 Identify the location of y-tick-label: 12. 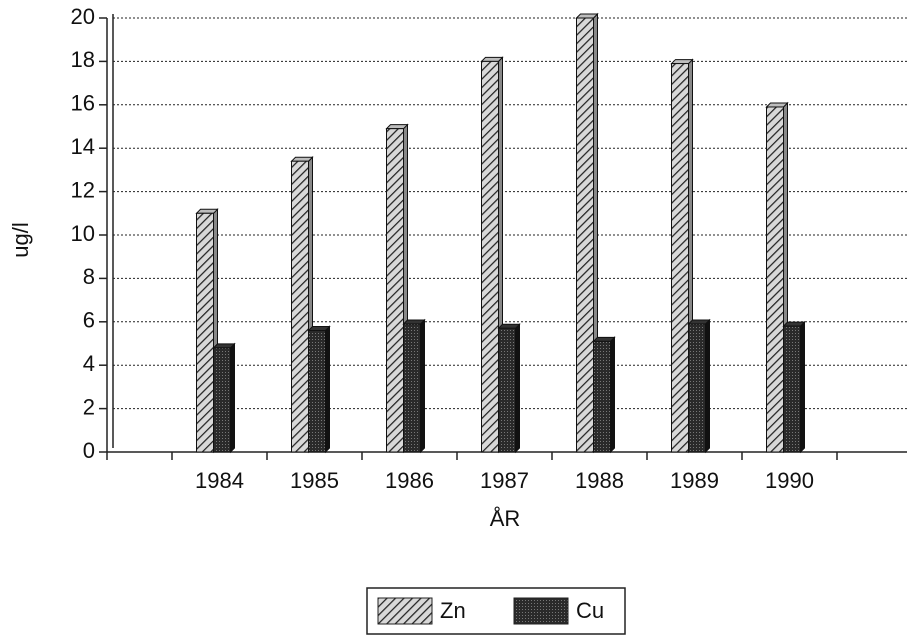
(83, 189).